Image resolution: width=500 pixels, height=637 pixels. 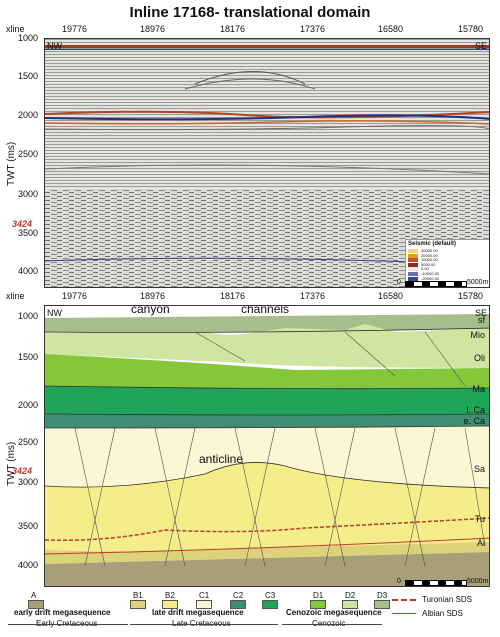 I want to click on nw-label-top: NW, so click(x=54, y=46).